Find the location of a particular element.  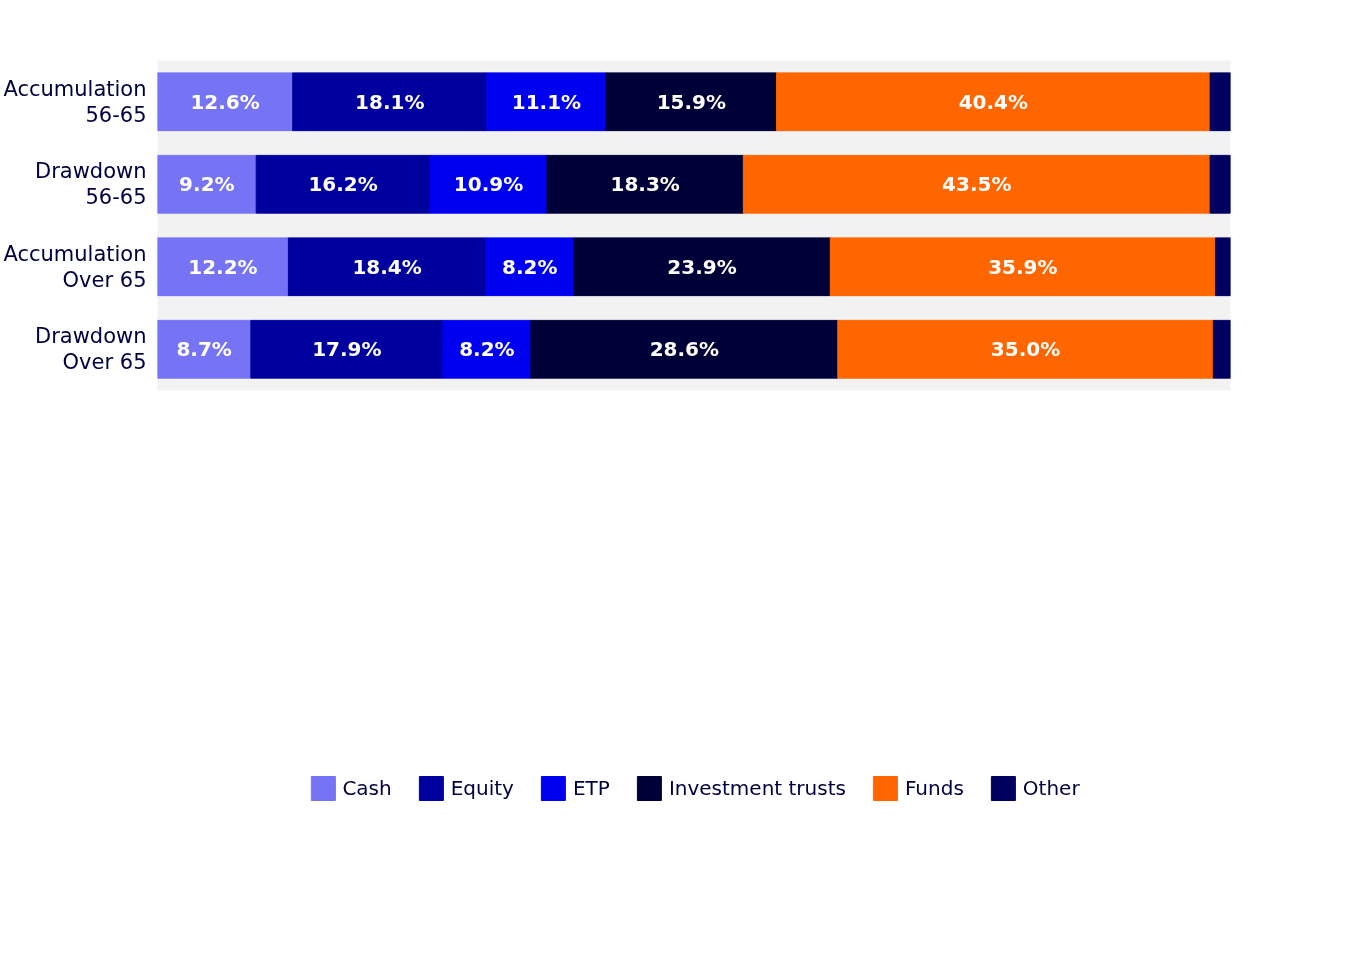

y-tick-label: Accumulation 56-65 is located at coordinates (75, 101).